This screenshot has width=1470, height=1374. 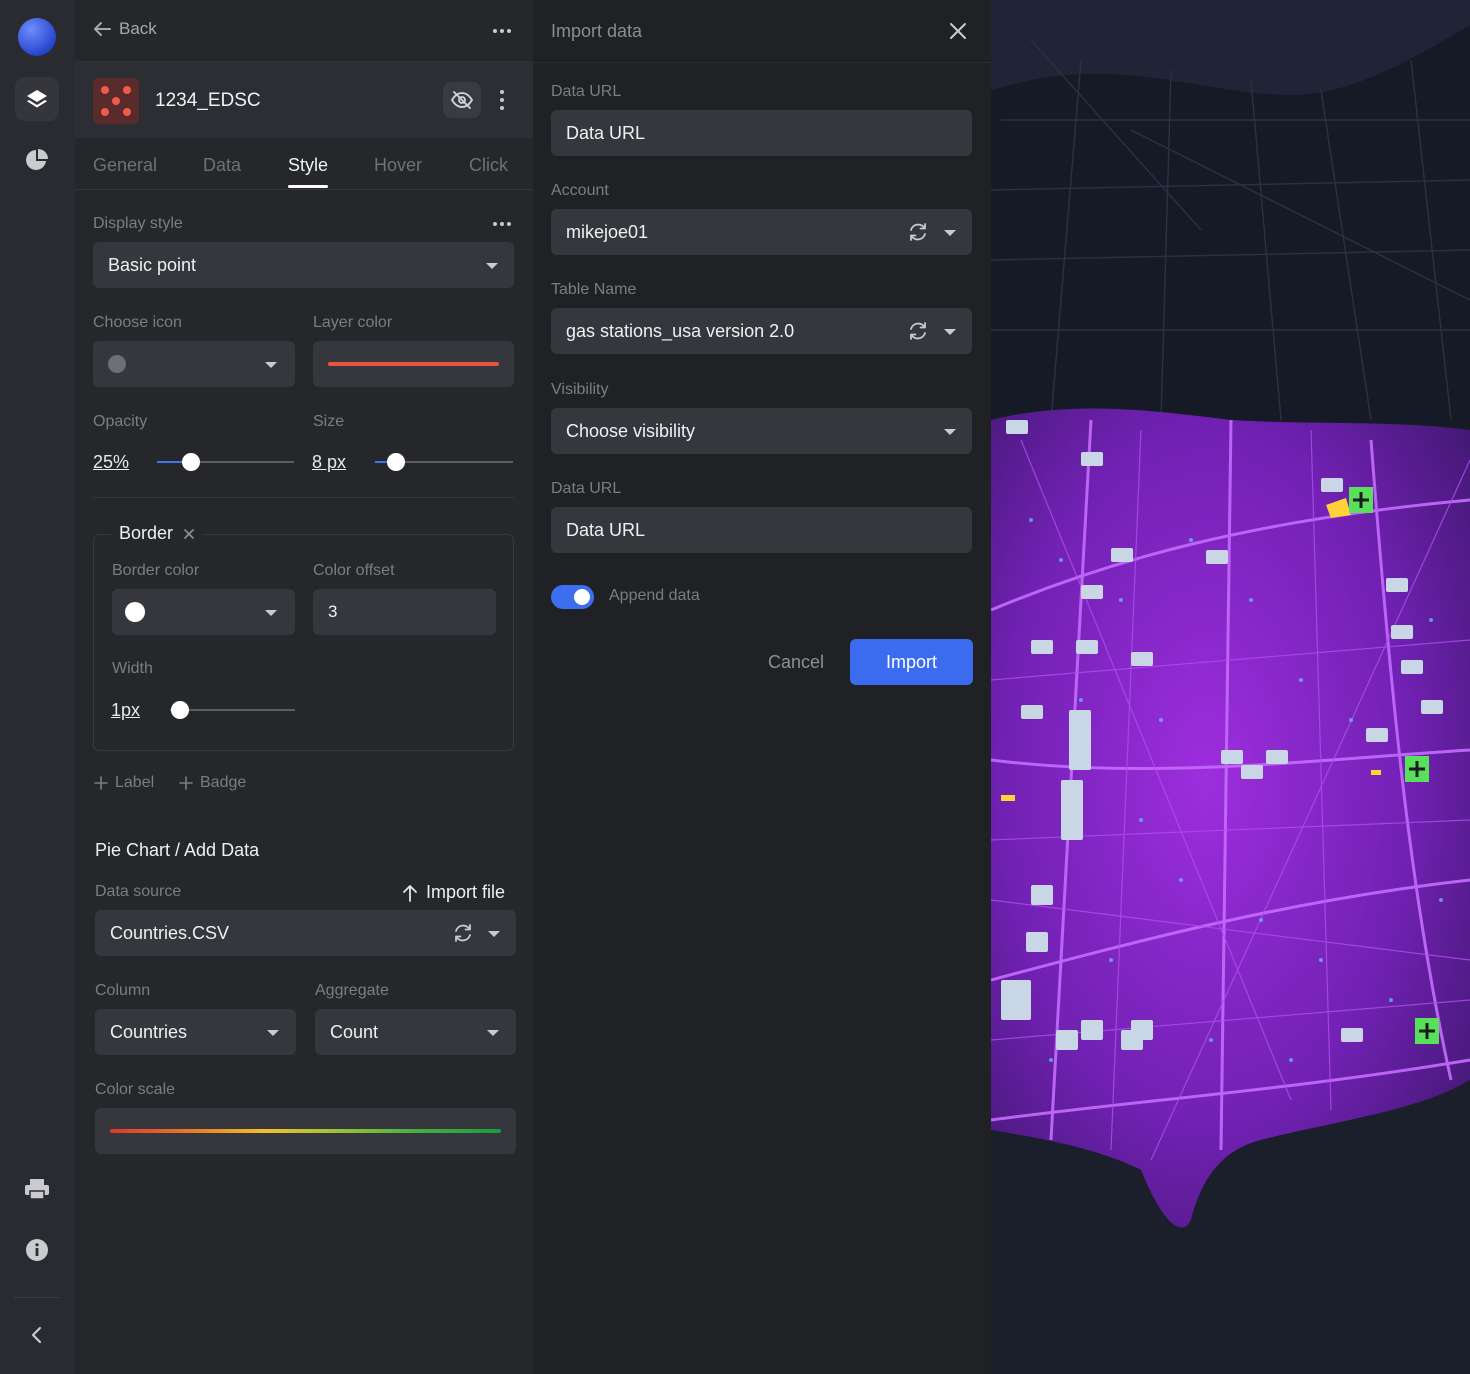 I want to click on size-value: 8 px, so click(x=329, y=462).